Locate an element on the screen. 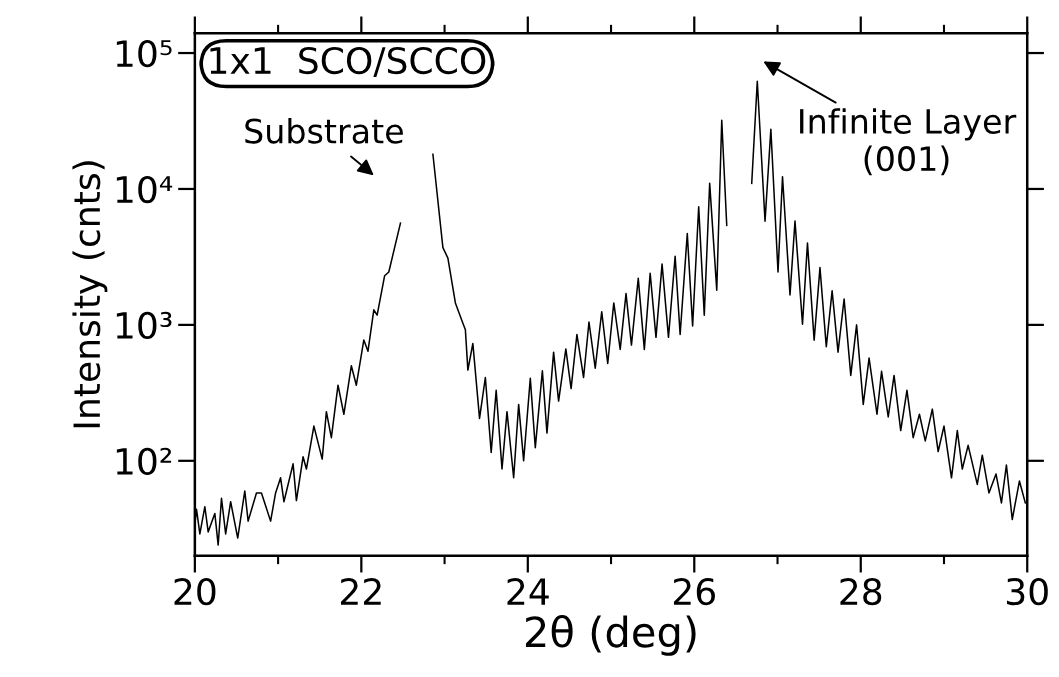 The height and width of the screenshot is (677, 1059). y-axis-title: Intensity (cnts) is located at coordinates (90, 294).